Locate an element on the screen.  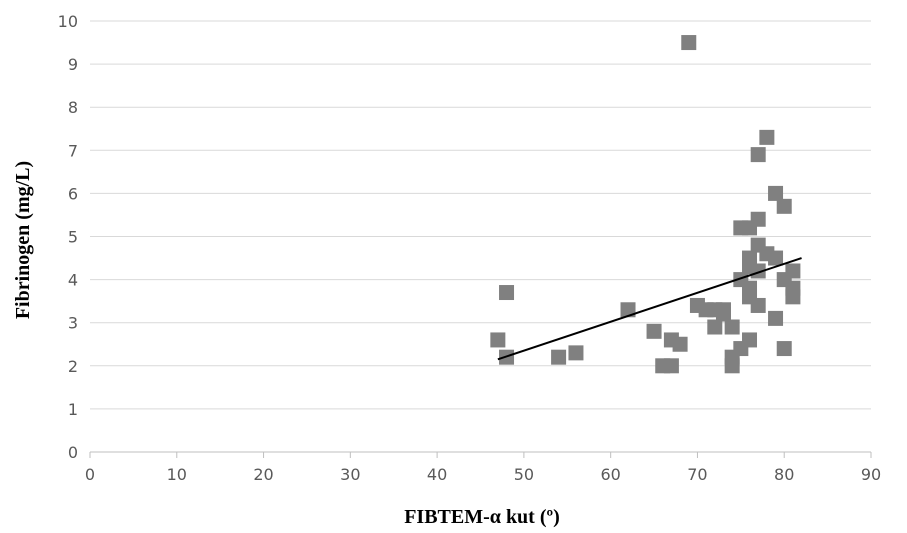
x-tick-label: 80 is located at coordinates (784, 474).